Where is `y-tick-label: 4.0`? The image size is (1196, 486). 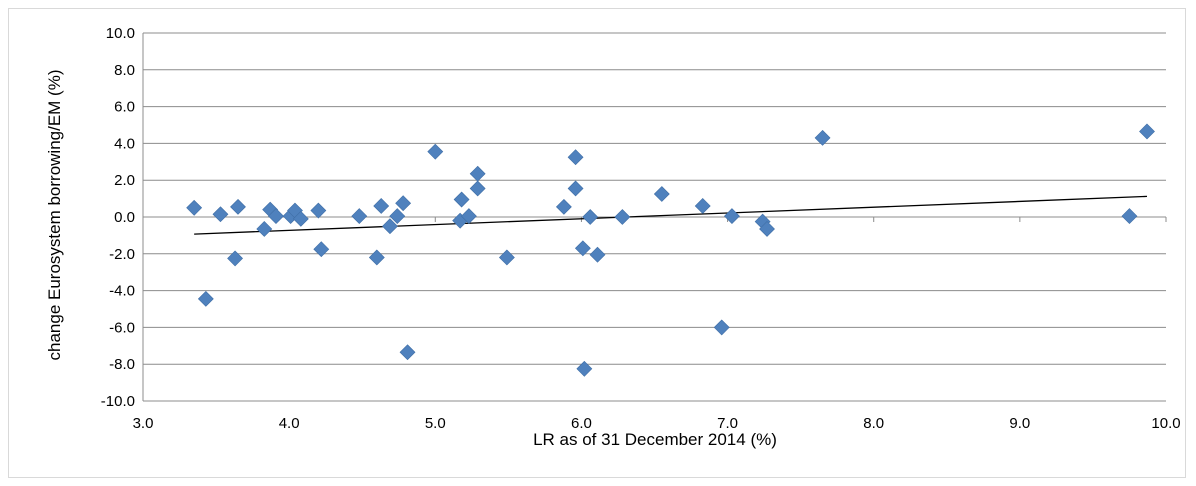 y-tick-label: 4.0 is located at coordinates (124, 143).